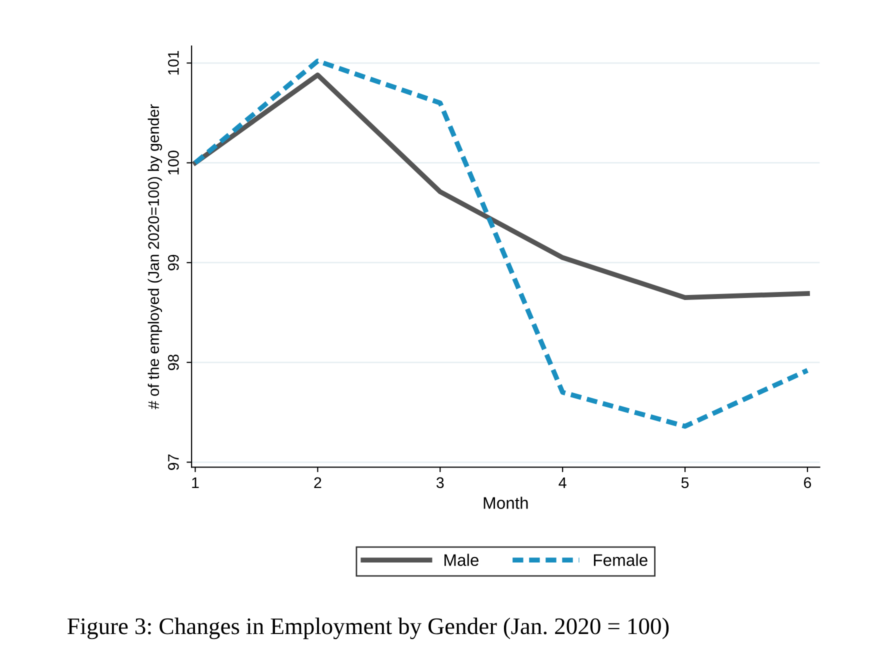 The image size is (891, 658). I want to click on x-tick-label: 6, so click(808, 482).